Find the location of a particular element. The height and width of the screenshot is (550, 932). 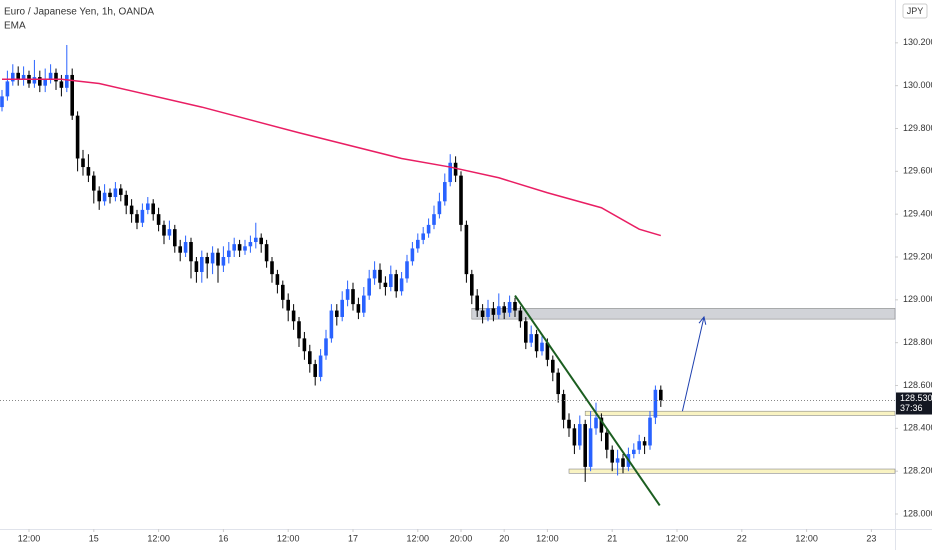

y-tick-label: 129.400 is located at coordinates (917, 214).